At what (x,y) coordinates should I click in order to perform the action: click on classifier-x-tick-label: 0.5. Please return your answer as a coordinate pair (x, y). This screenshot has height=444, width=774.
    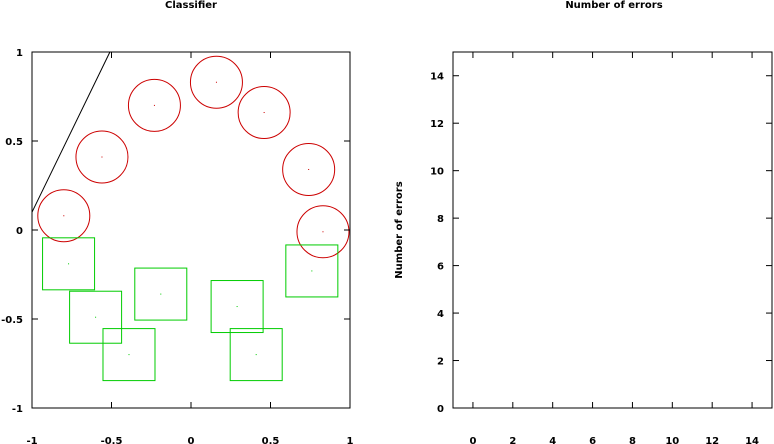
    Looking at the image, I should click on (271, 440).